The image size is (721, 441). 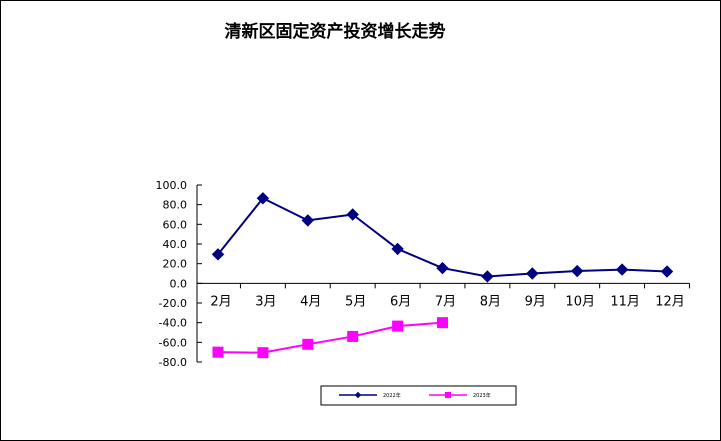 What do you see at coordinates (179, 283) in the screenshot?
I see `y-tick-label: 0.0` at bounding box center [179, 283].